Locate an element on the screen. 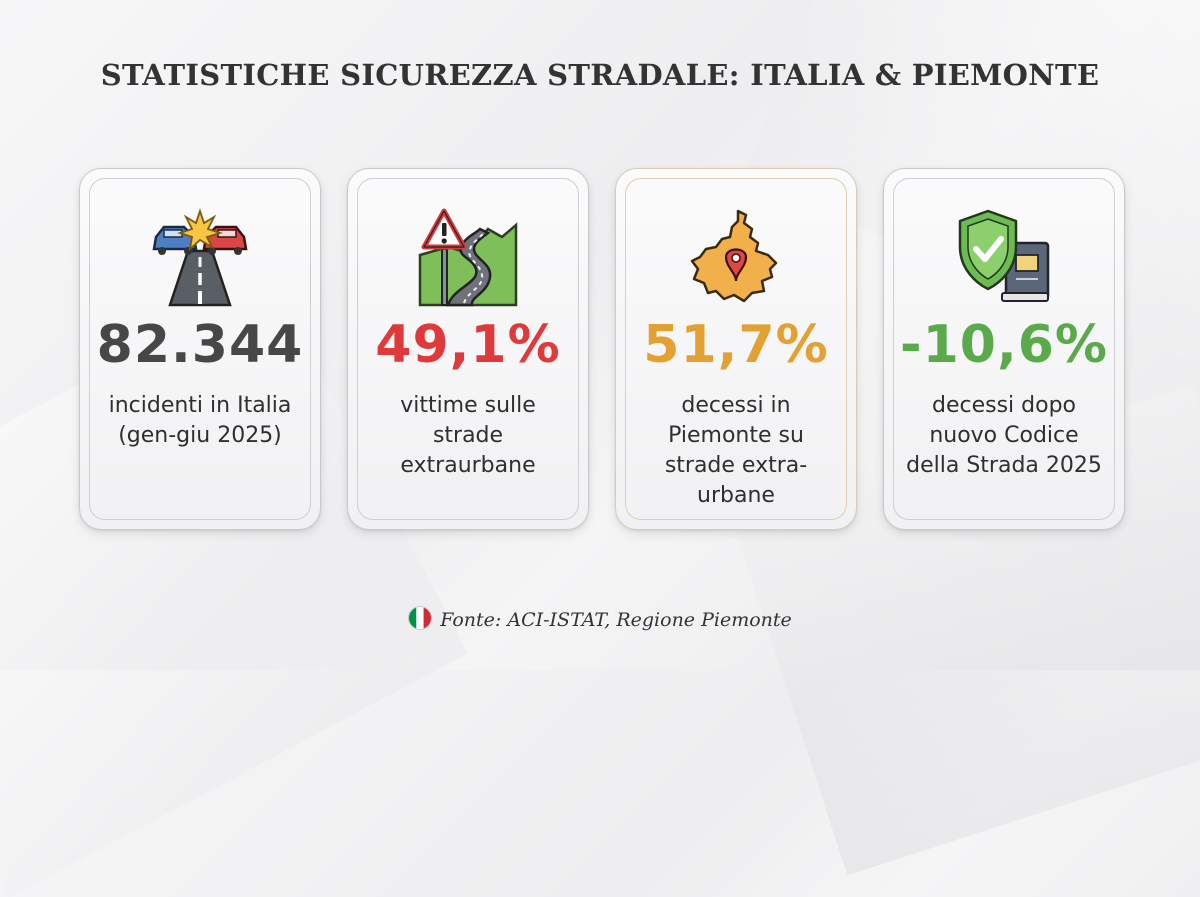  stat-card-extraurbane: 49,1% vittime sulle strade extraurbane is located at coordinates (468, 349).